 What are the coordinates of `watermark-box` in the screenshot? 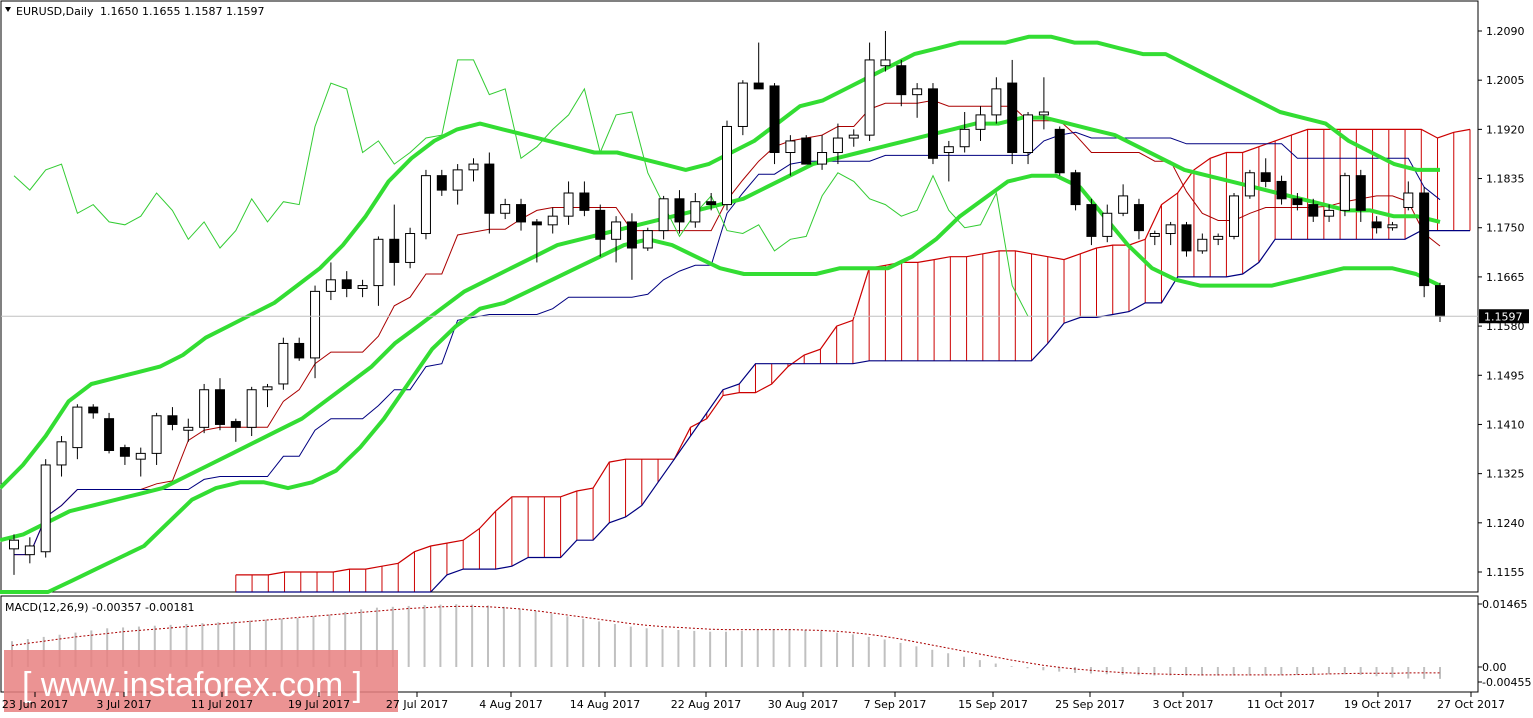 It's located at (201, 681).